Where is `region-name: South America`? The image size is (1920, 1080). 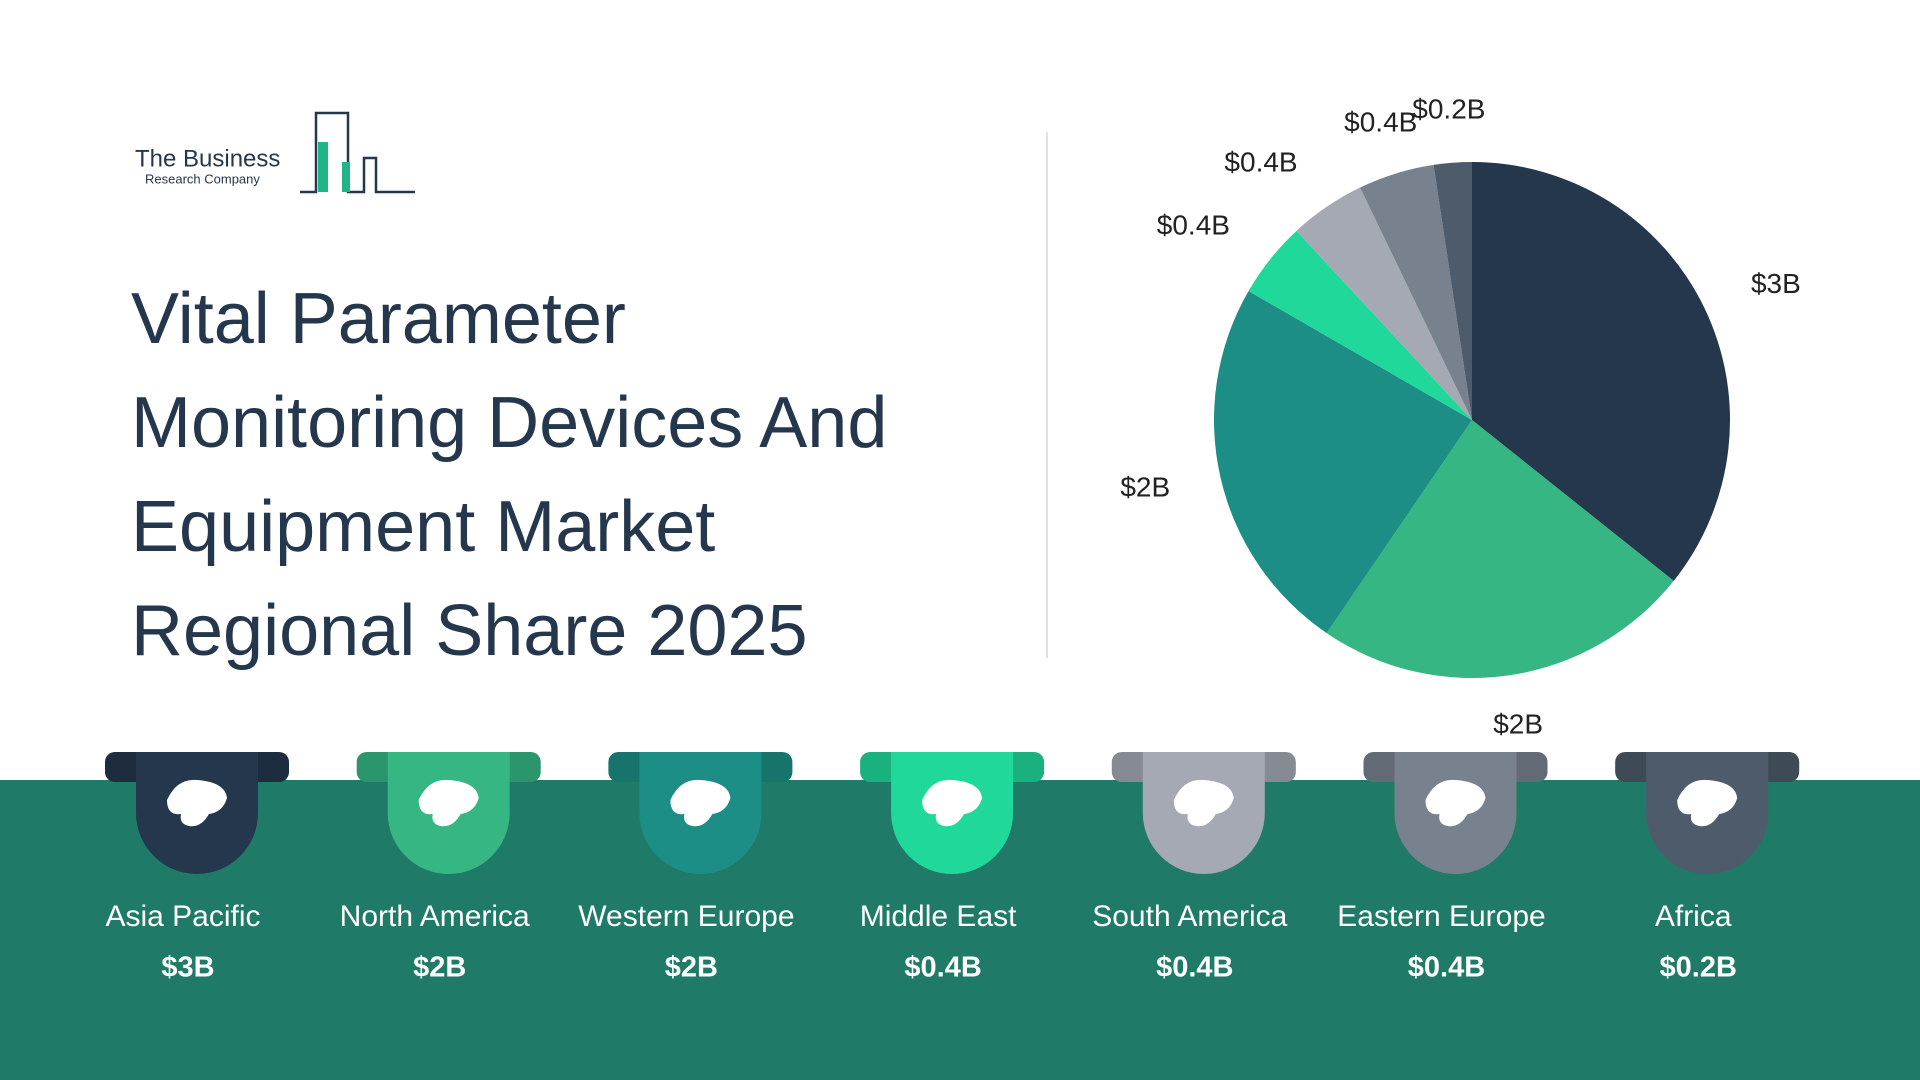 region-name: South America is located at coordinates (1189, 916).